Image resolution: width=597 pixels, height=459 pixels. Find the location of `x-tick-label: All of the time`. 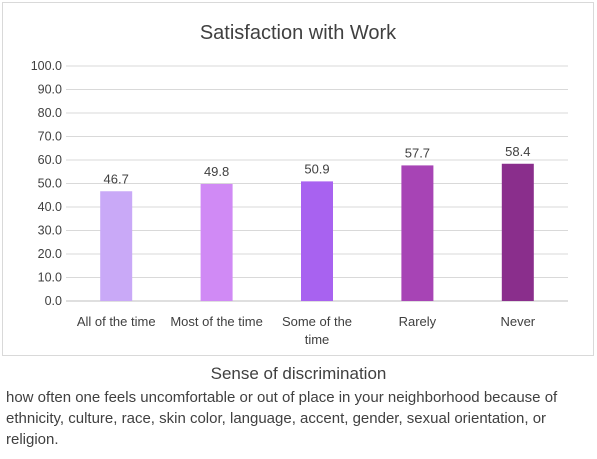

x-tick-label: All of the time is located at coordinates (116, 321).